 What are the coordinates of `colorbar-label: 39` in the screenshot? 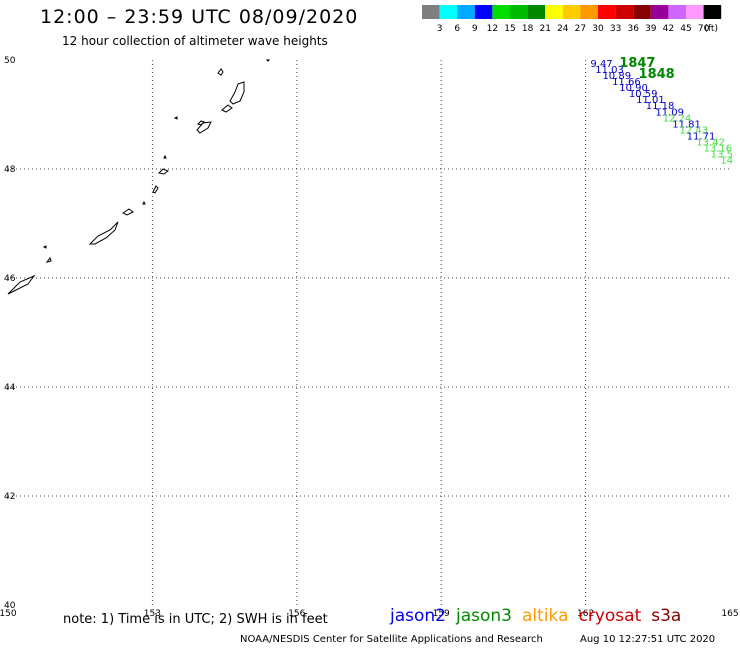 It's located at (651, 29).